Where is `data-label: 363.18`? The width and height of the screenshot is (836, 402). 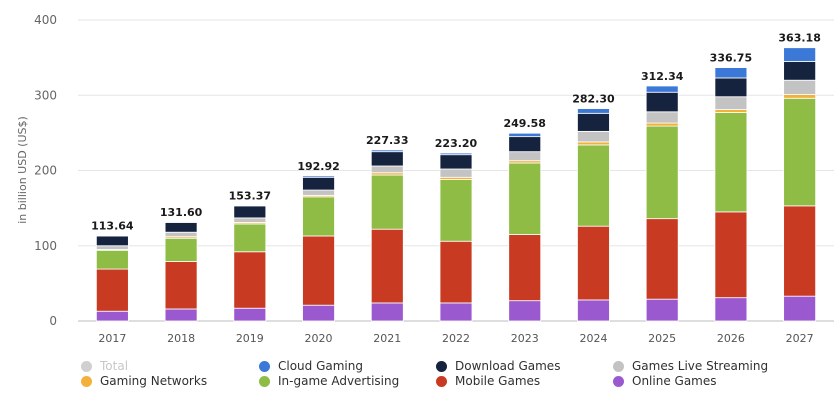 data-label: 363.18 is located at coordinates (799, 38).